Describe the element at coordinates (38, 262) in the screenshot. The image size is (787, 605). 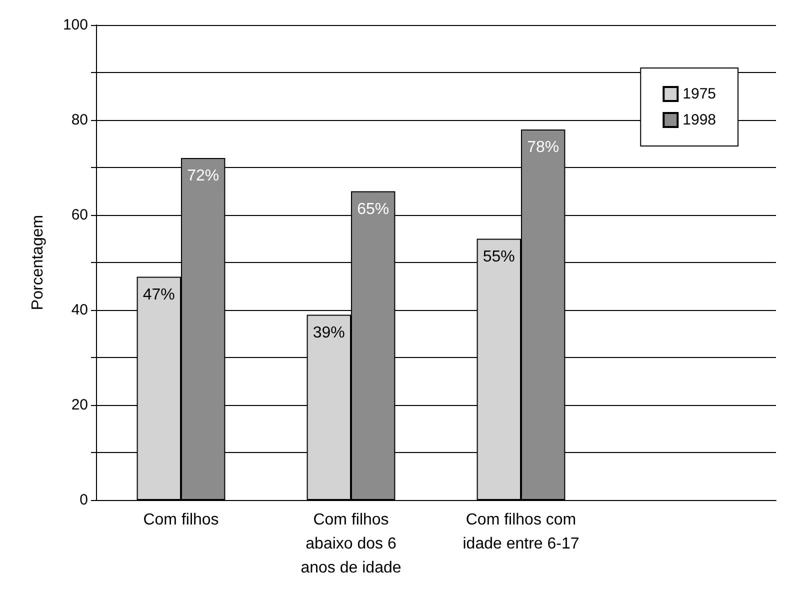
I see `y-axis-title: Porcentagem` at that location.